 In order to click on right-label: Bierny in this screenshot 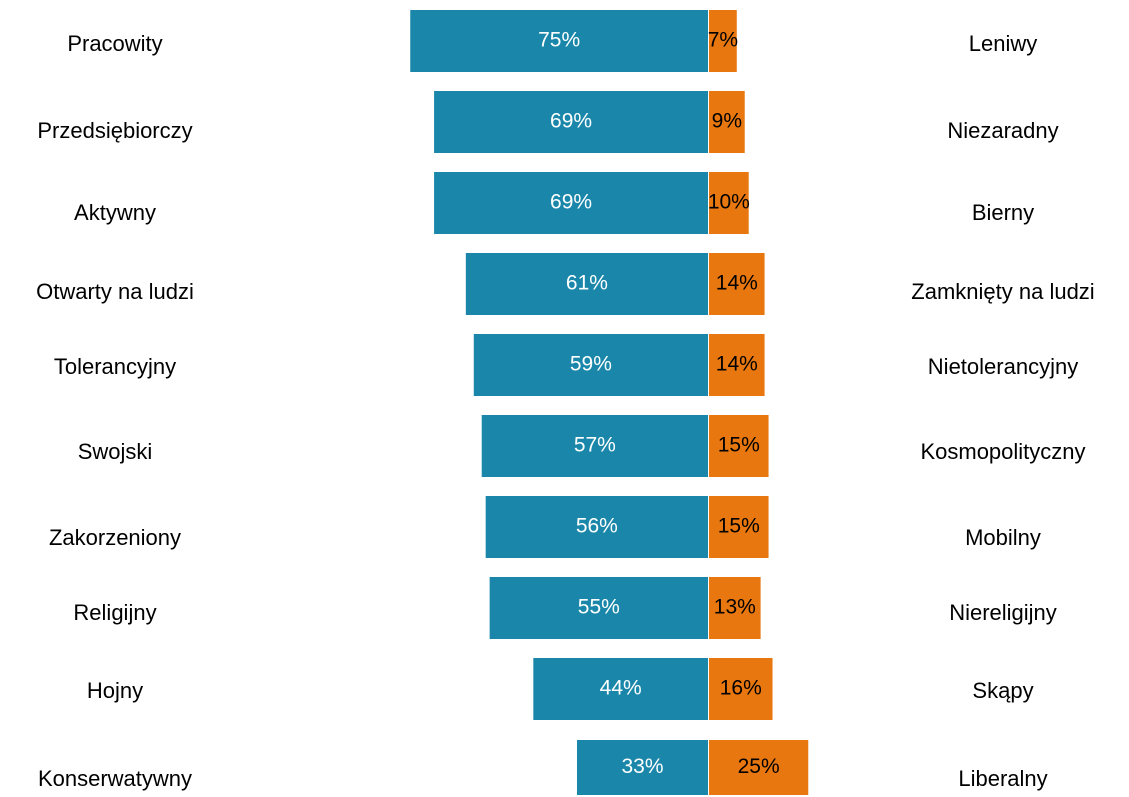, I will do `click(1003, 212)`.